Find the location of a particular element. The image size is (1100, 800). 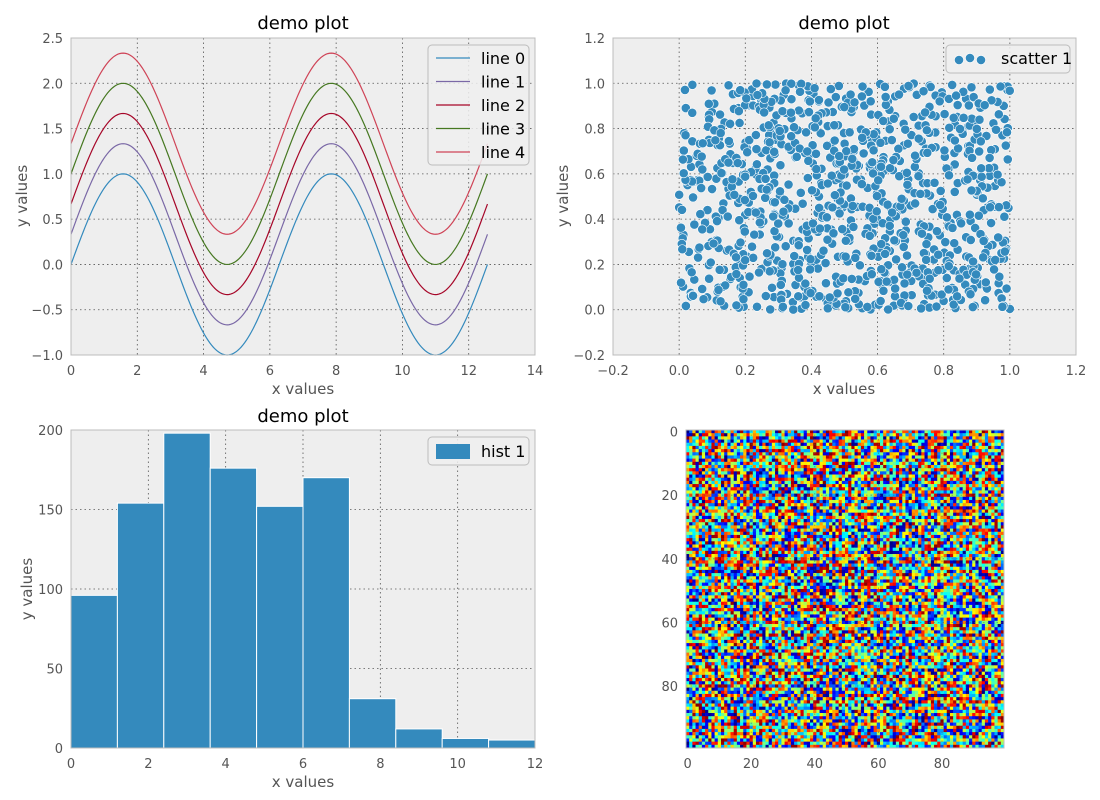

histogram-x-tick-label: 0 is located at coordinates (71, 764).